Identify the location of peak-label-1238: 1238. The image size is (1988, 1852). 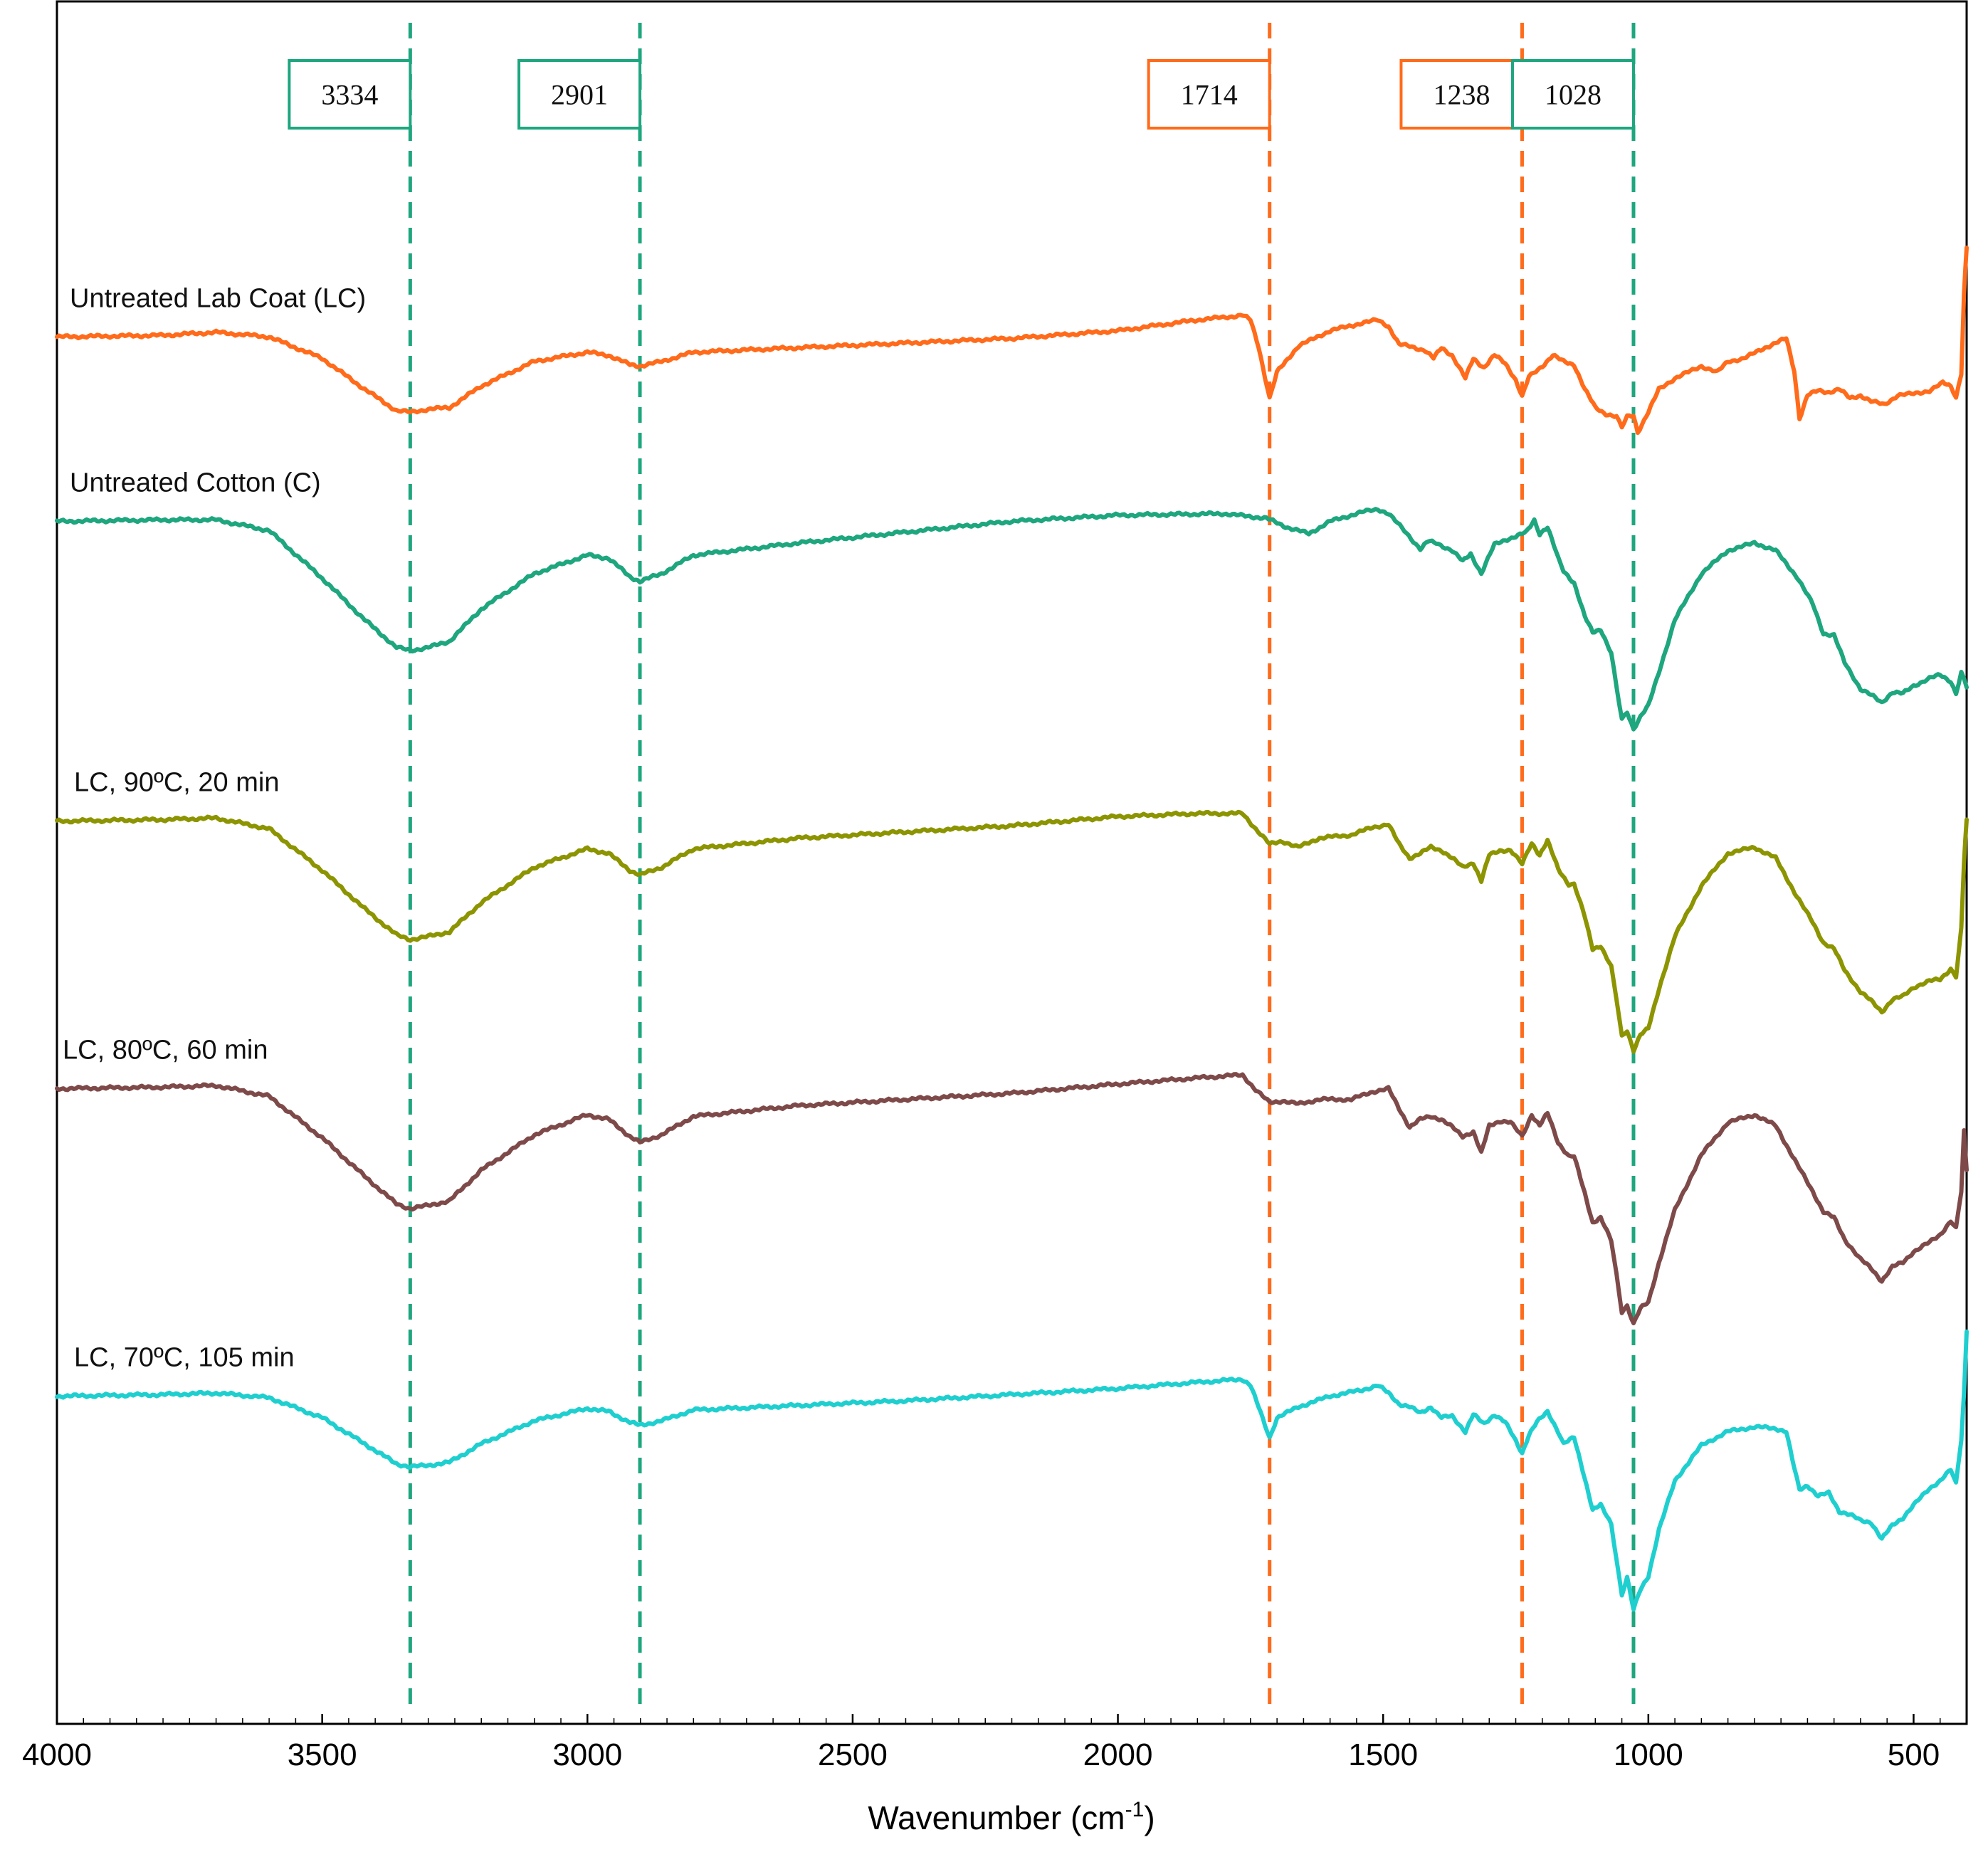
(1461, 95).